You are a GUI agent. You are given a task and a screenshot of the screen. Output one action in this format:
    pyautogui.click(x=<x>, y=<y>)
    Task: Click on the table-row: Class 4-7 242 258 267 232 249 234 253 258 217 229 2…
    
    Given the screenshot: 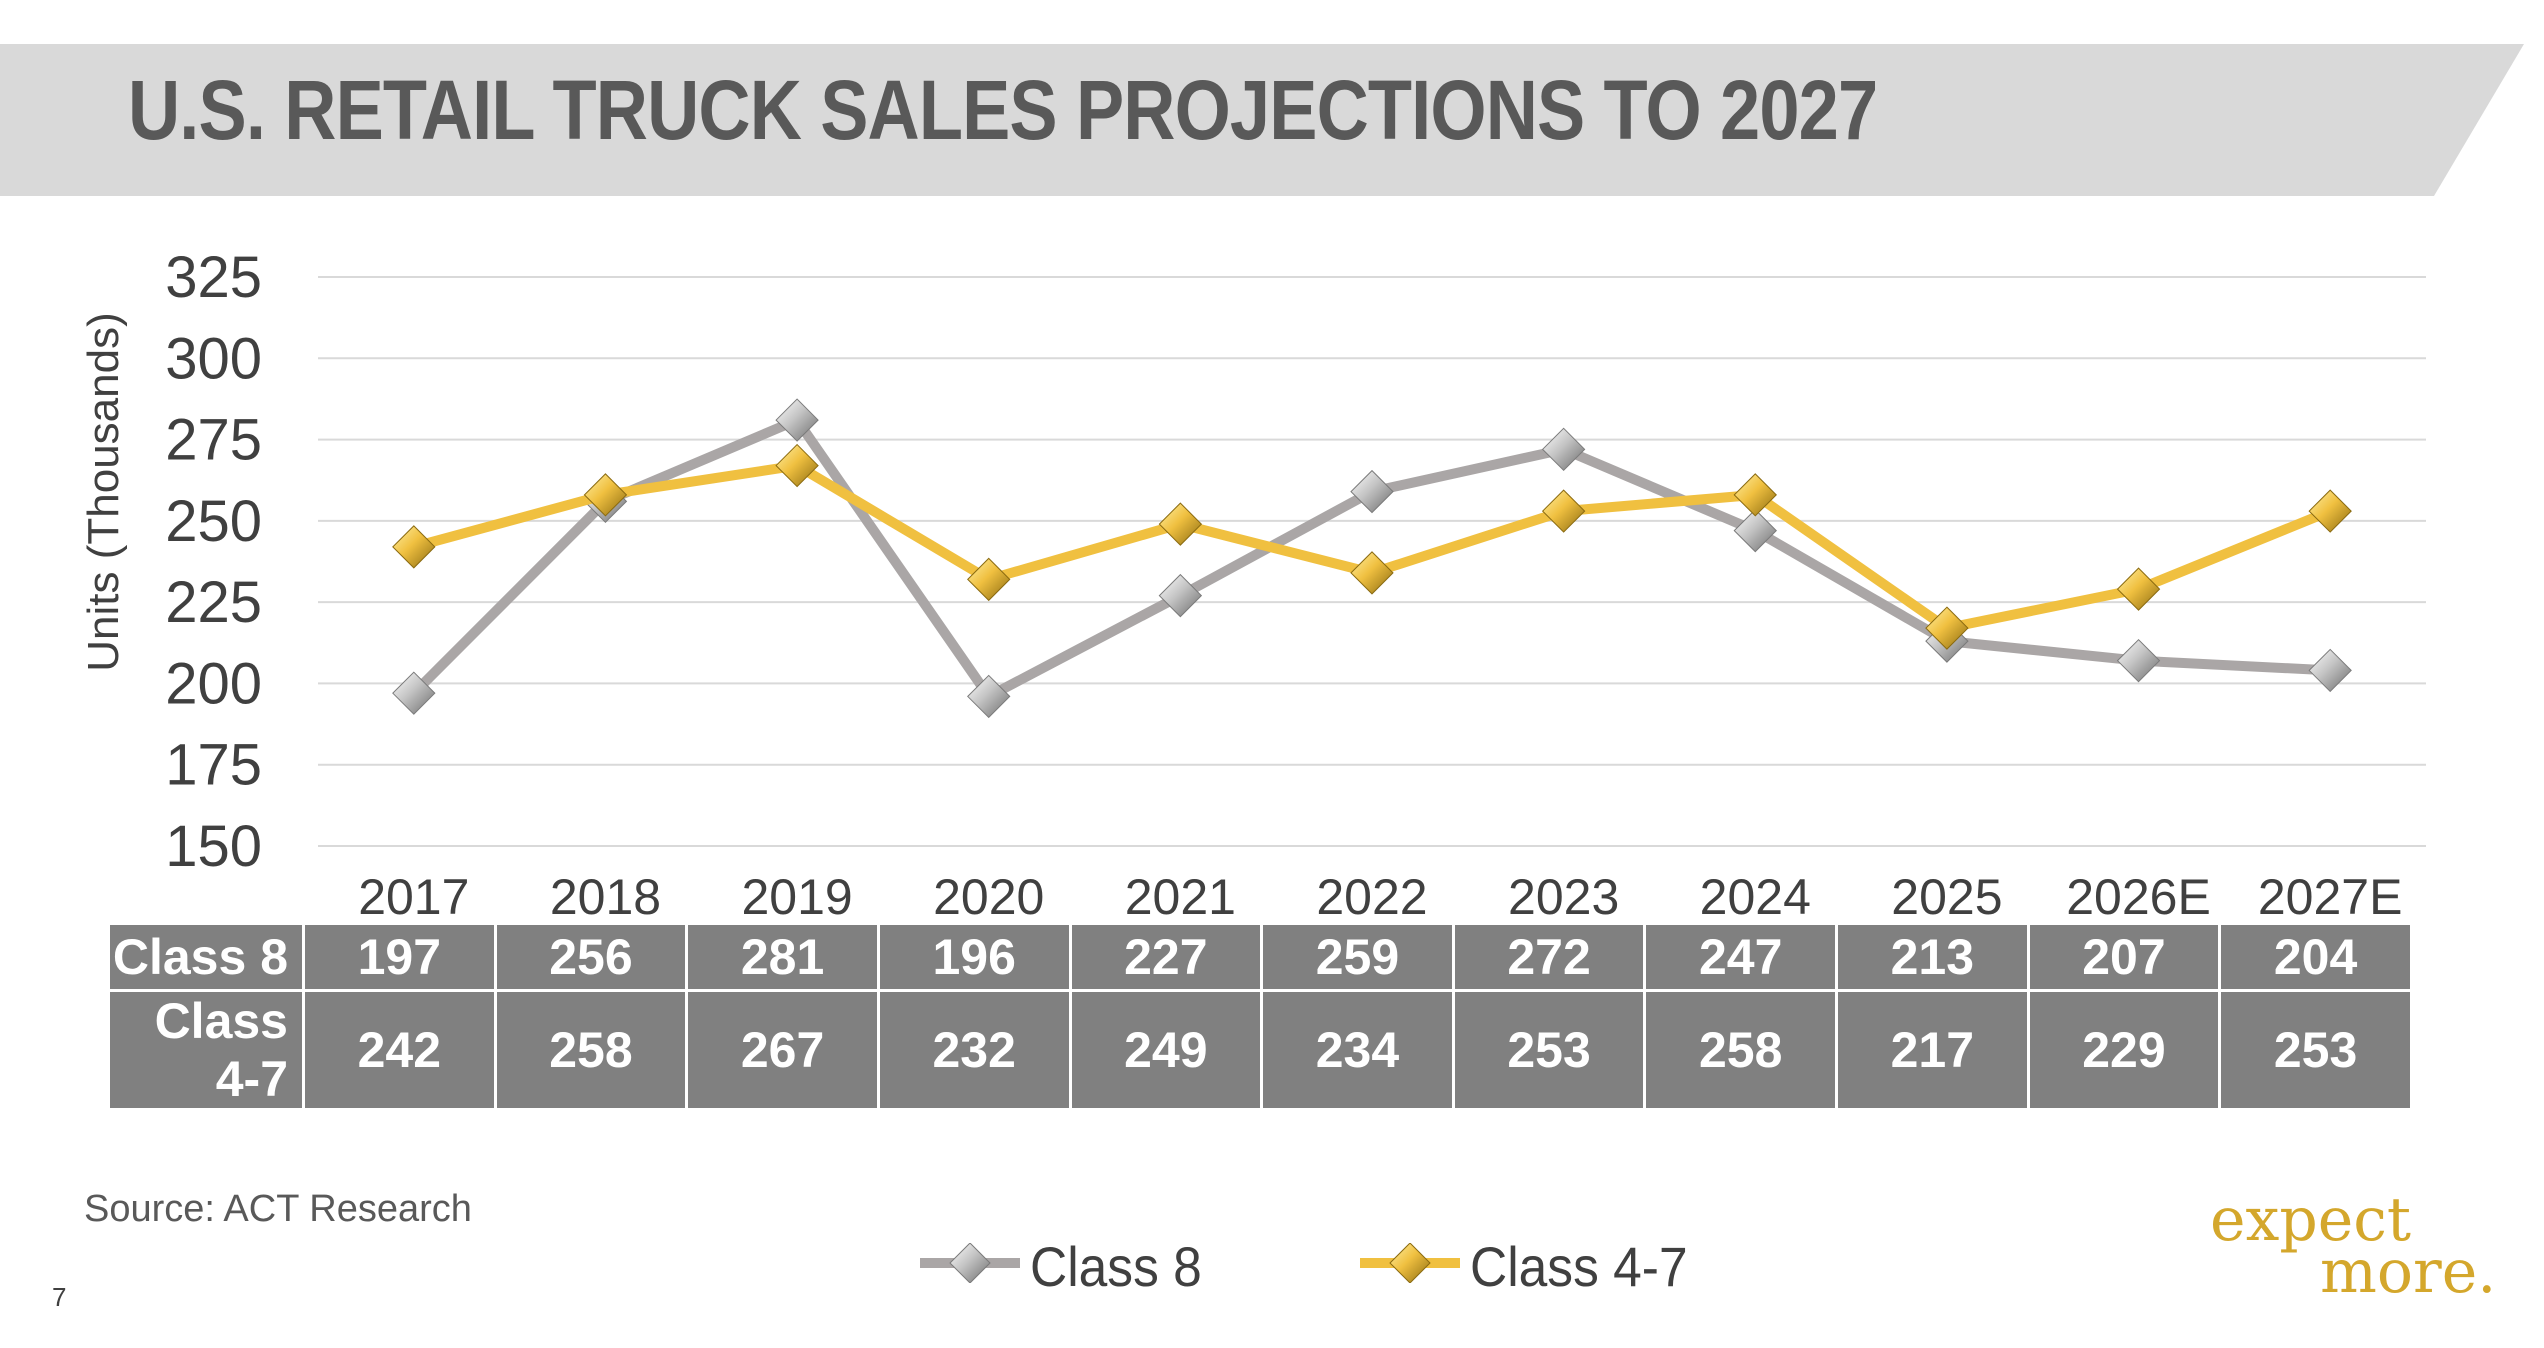 What is the action you would take?
    pyautogui.click(x=1260, y=1050)
    